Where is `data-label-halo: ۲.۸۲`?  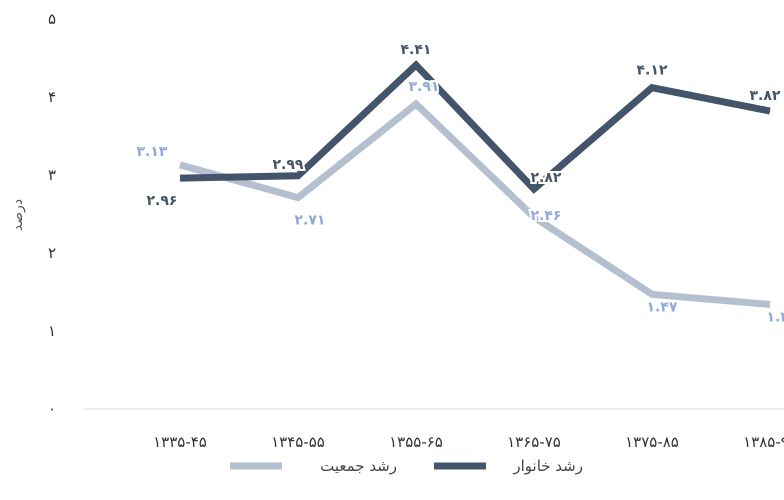
data-label-halo: ۲.۸۲ is located at coordinates (546, 178).